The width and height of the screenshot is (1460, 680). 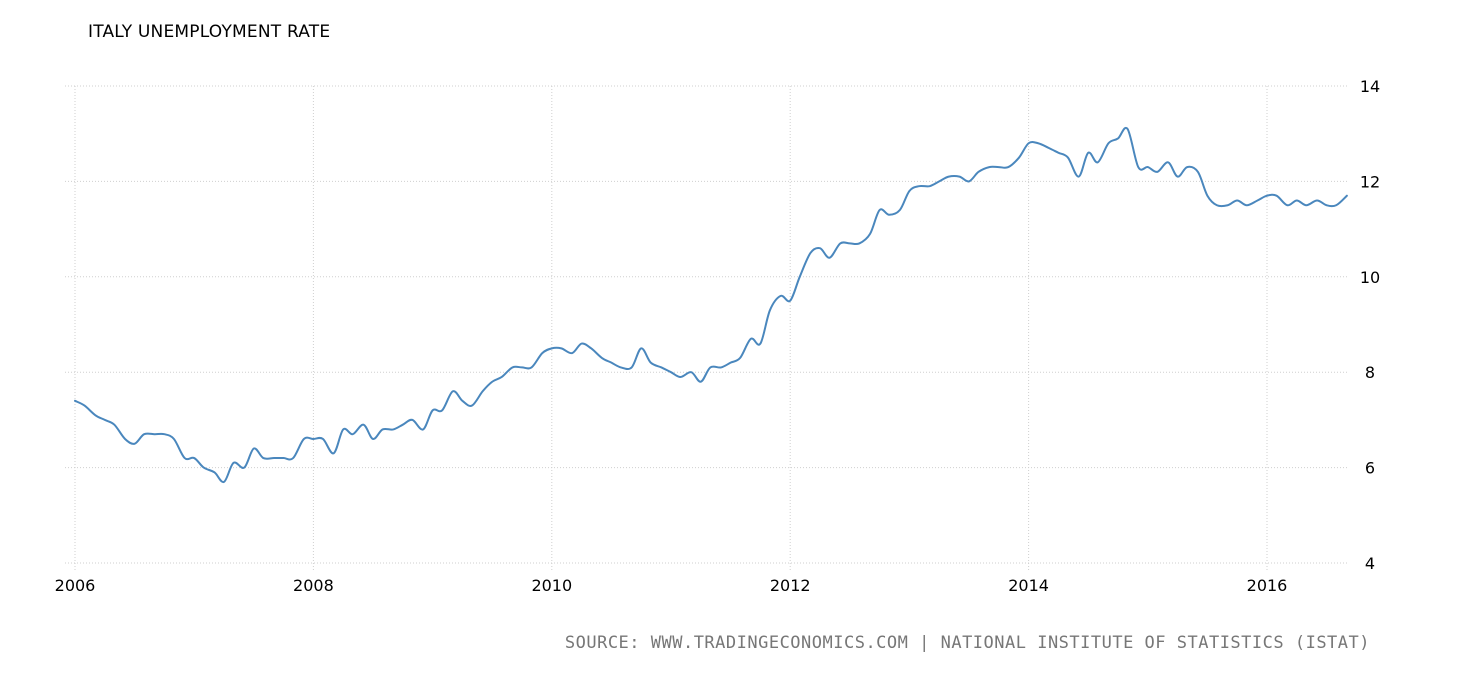 I want to click on x-tick-label: 2006, so click(x=75, y=585).